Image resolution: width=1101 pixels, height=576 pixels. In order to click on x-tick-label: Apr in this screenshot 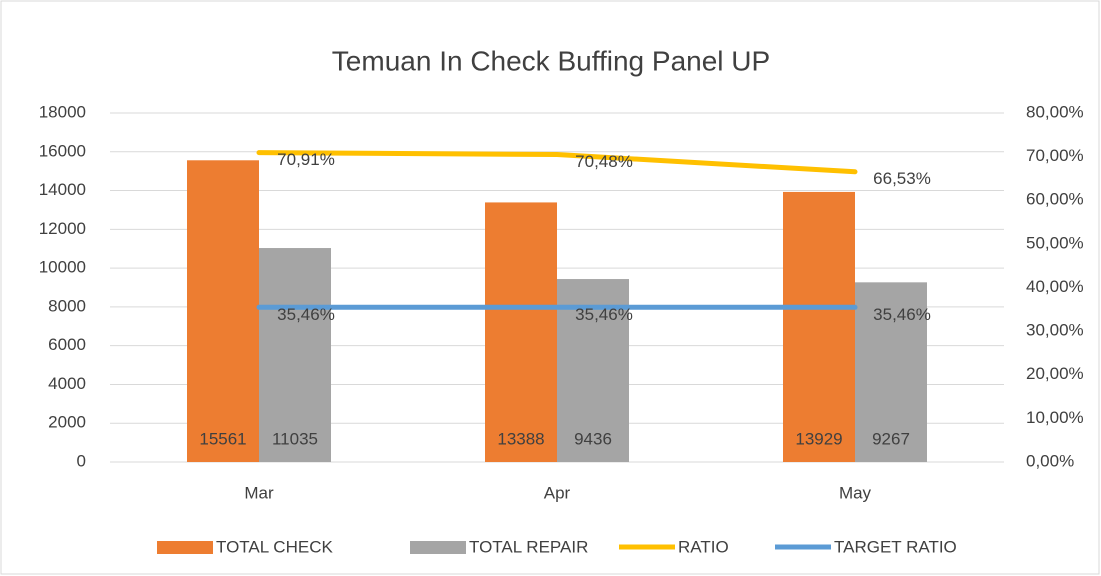, I will do `click(557, 492)`.